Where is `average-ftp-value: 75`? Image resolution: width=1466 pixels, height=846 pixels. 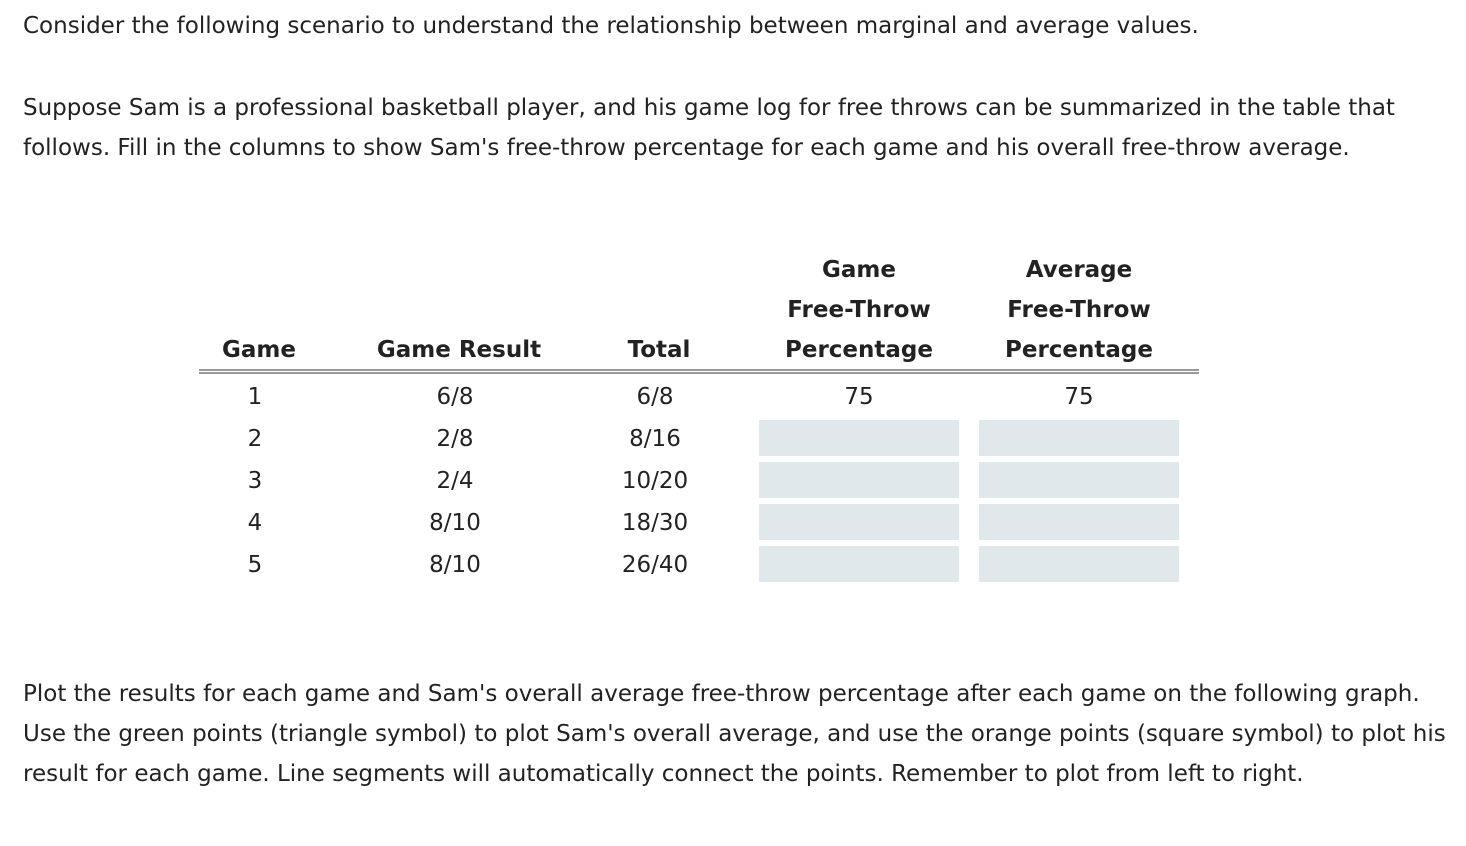
average-ftp-value: 75 is located at coordinates (1079, 397).